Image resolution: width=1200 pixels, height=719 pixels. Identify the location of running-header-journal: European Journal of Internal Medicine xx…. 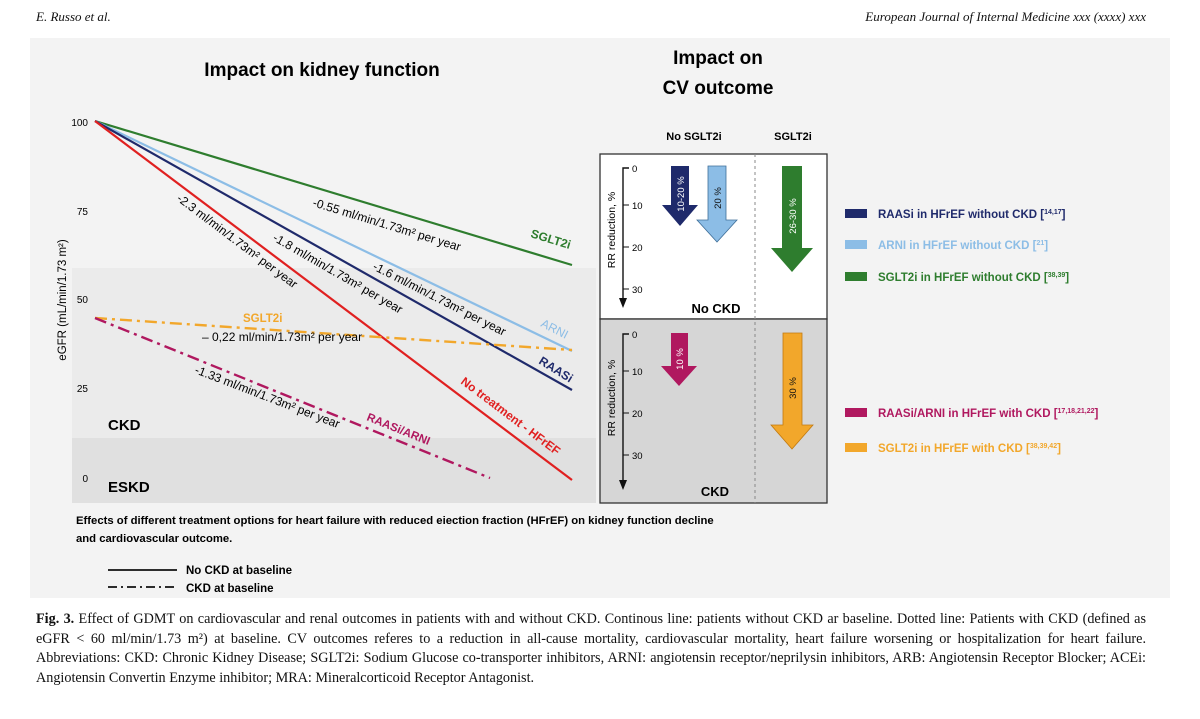
(1005, 16).